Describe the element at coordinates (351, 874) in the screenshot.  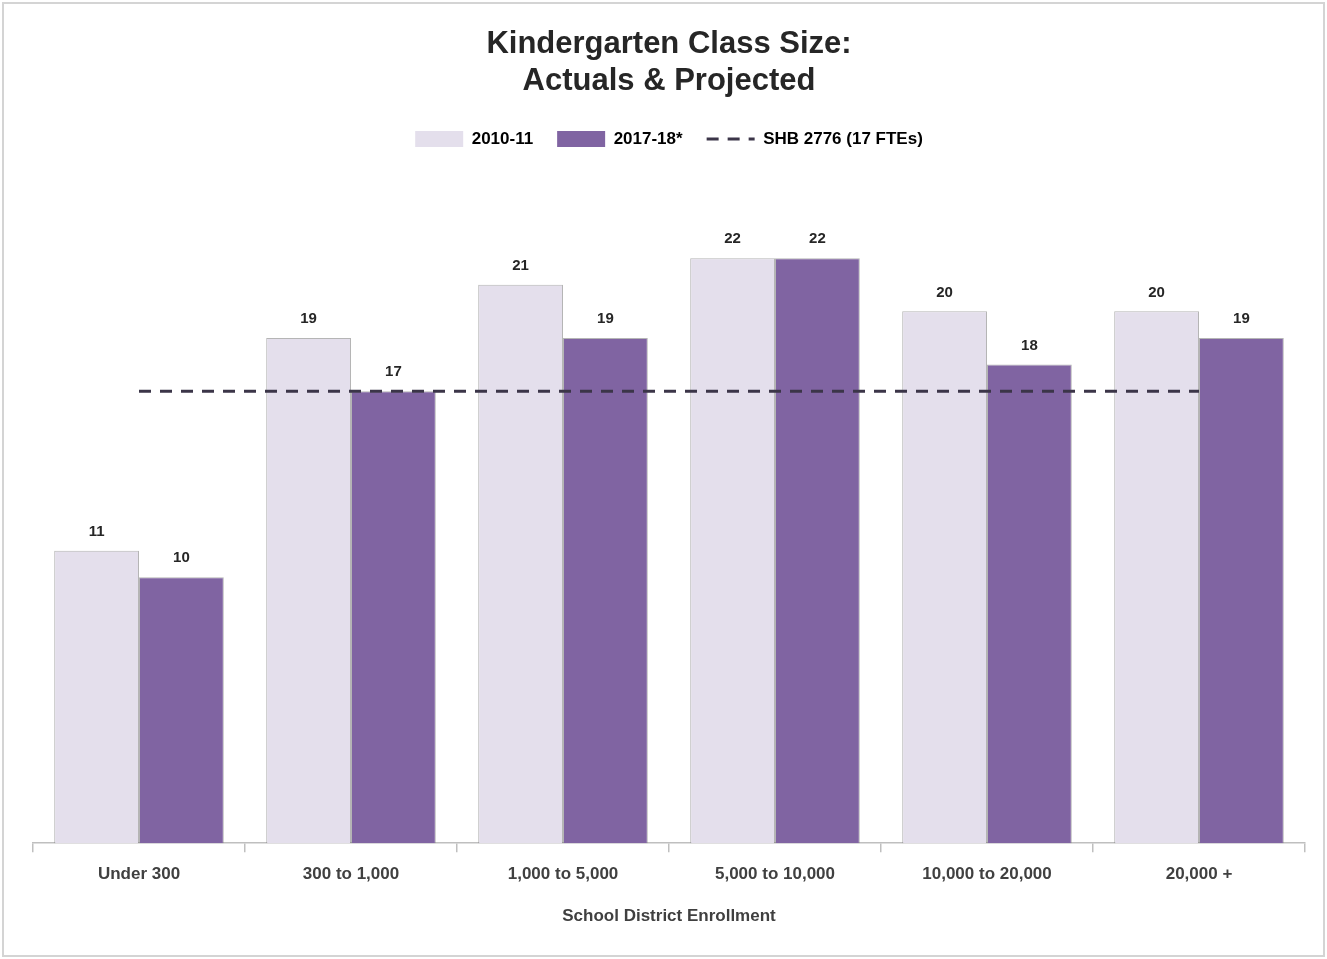
I see `x-tick-label: 300 to 1,000` at that location.